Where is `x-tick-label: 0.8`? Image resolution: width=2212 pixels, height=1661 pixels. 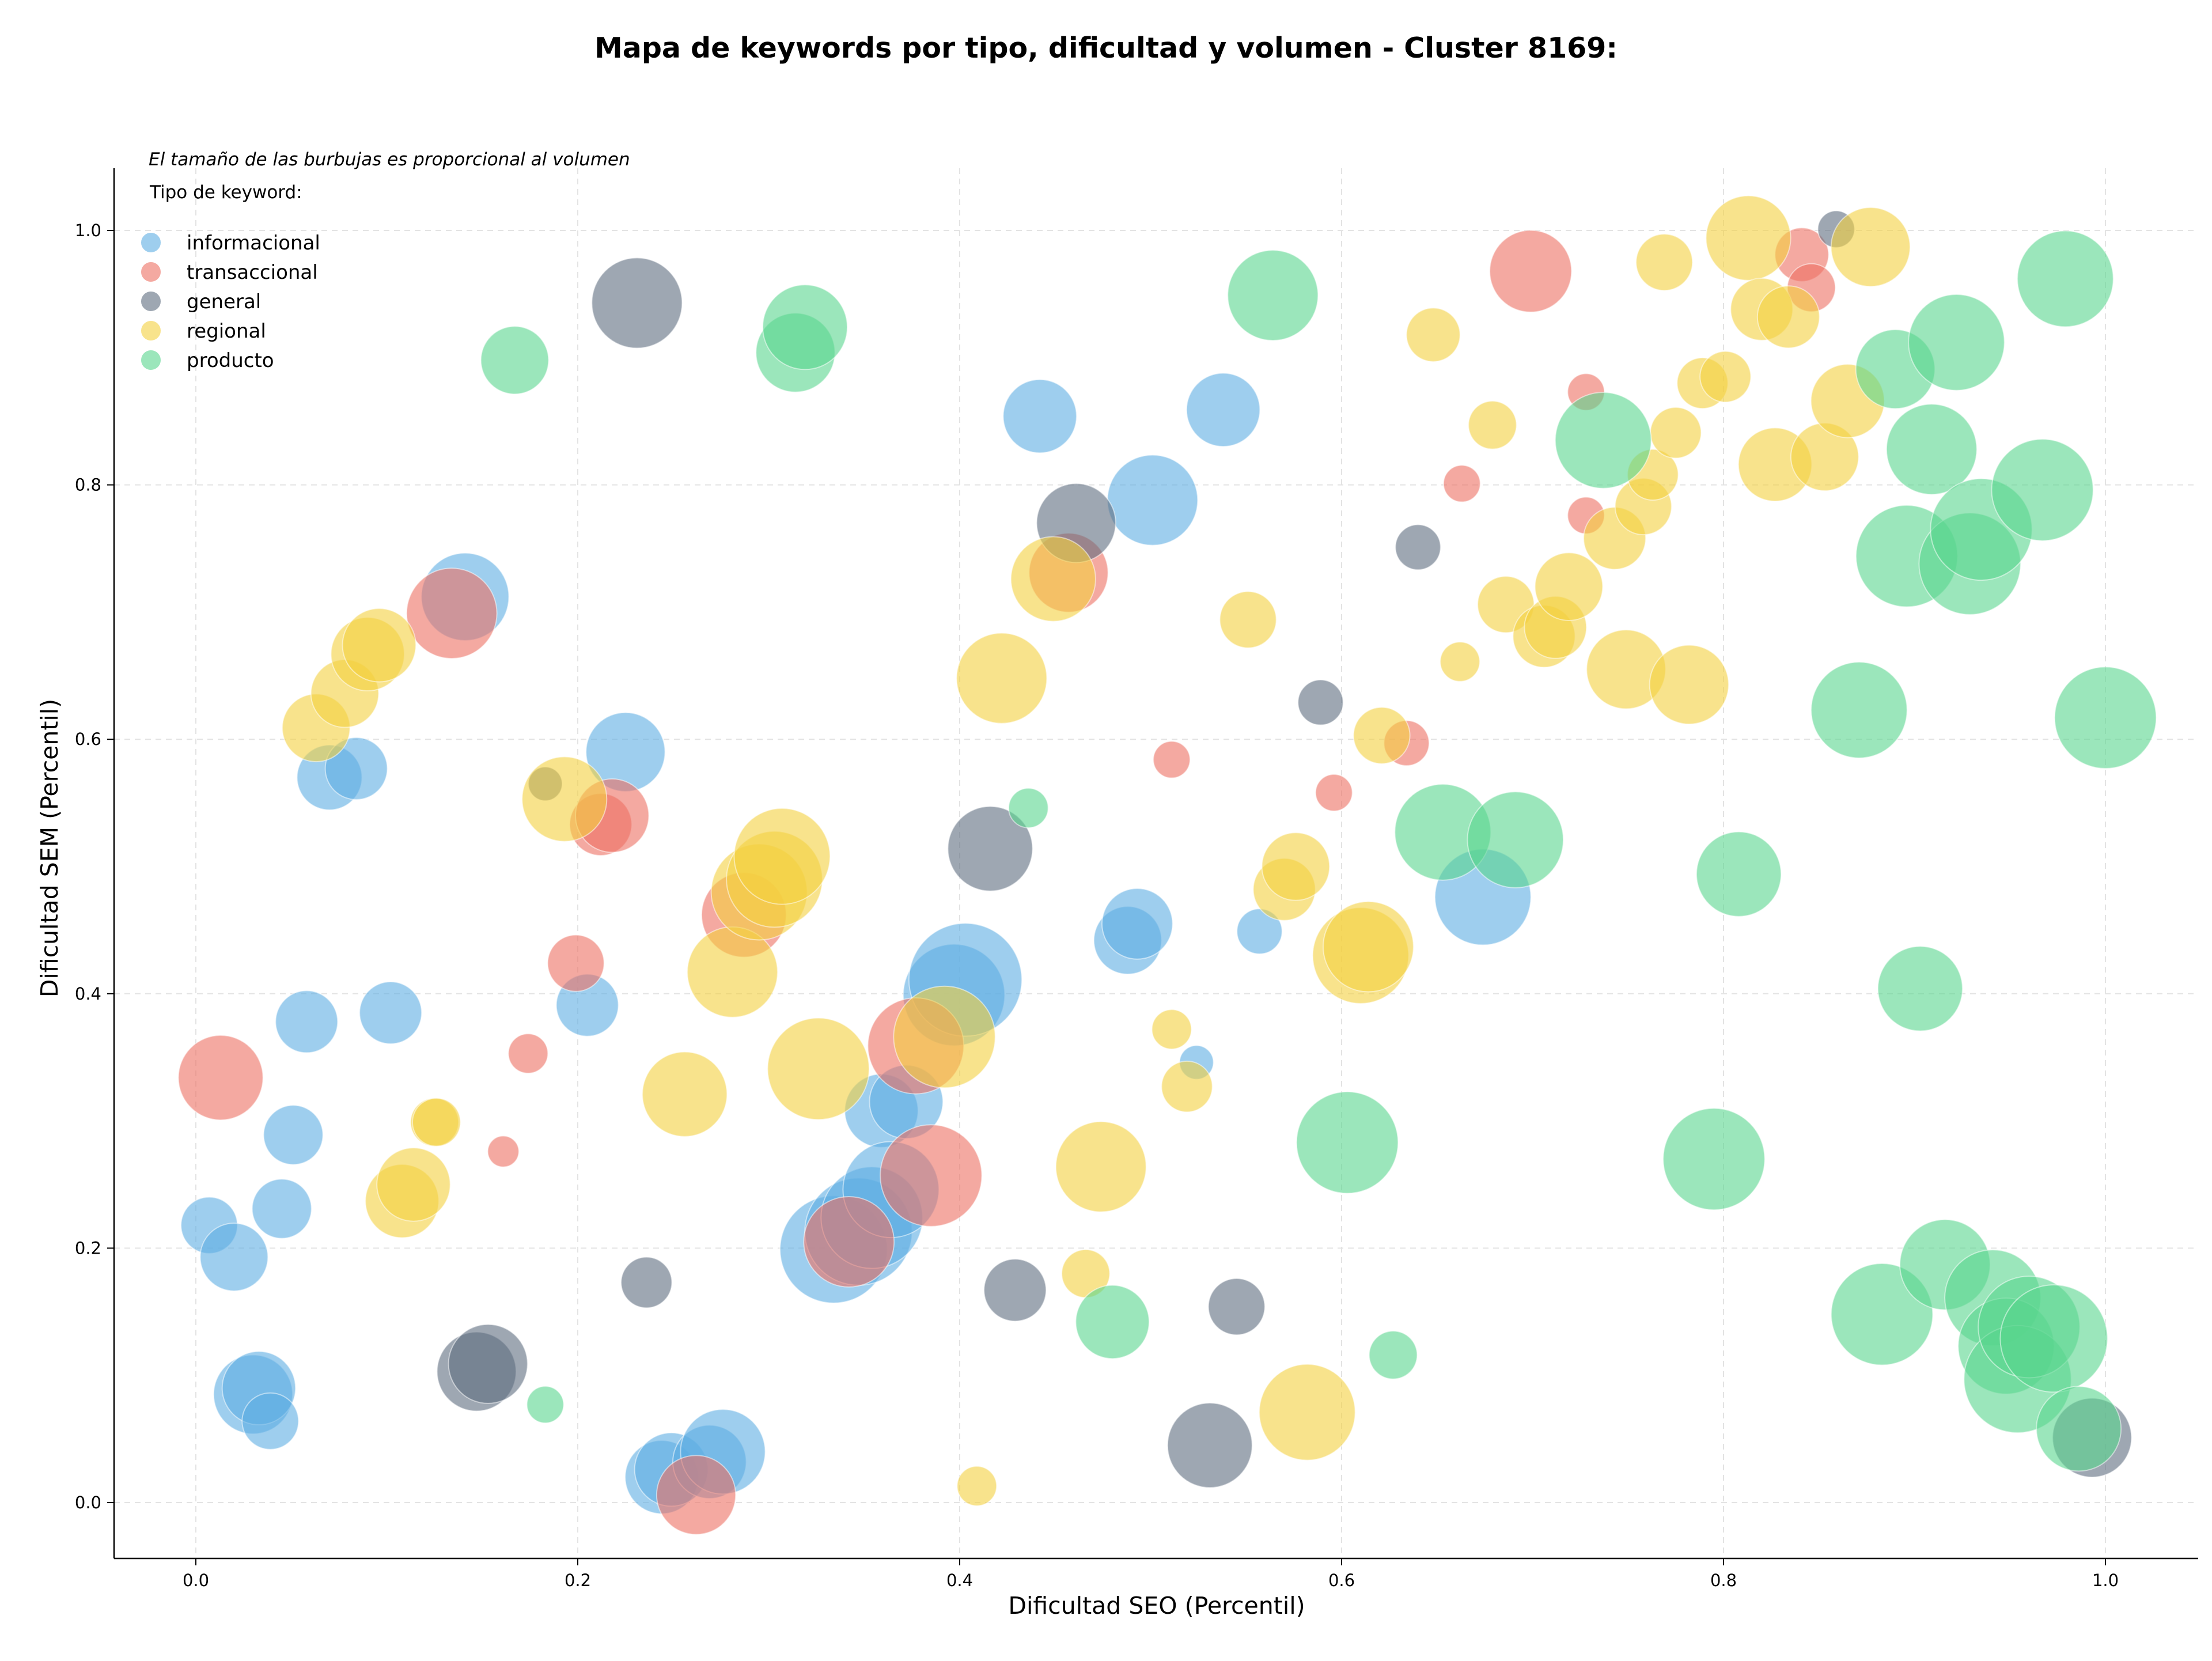 x-tick-label: 0.8 is located at coordinates (1723, 1580).